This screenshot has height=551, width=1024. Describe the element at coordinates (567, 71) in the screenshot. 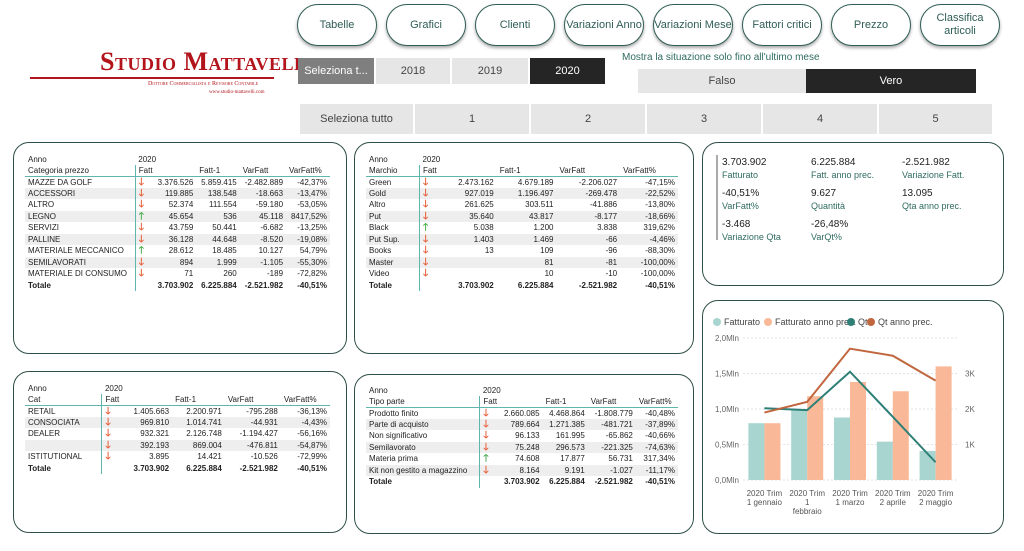

I see `year-2020: 2020` at that location.